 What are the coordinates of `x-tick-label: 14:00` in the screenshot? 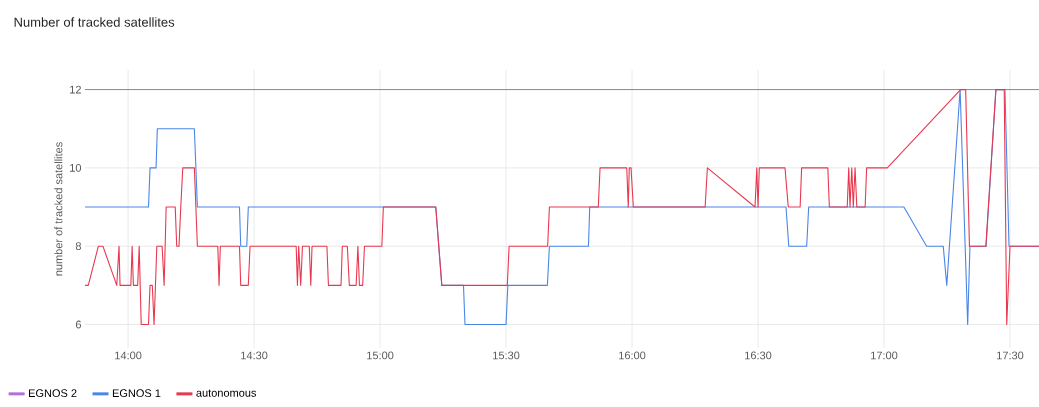 It's located at (128, 355).